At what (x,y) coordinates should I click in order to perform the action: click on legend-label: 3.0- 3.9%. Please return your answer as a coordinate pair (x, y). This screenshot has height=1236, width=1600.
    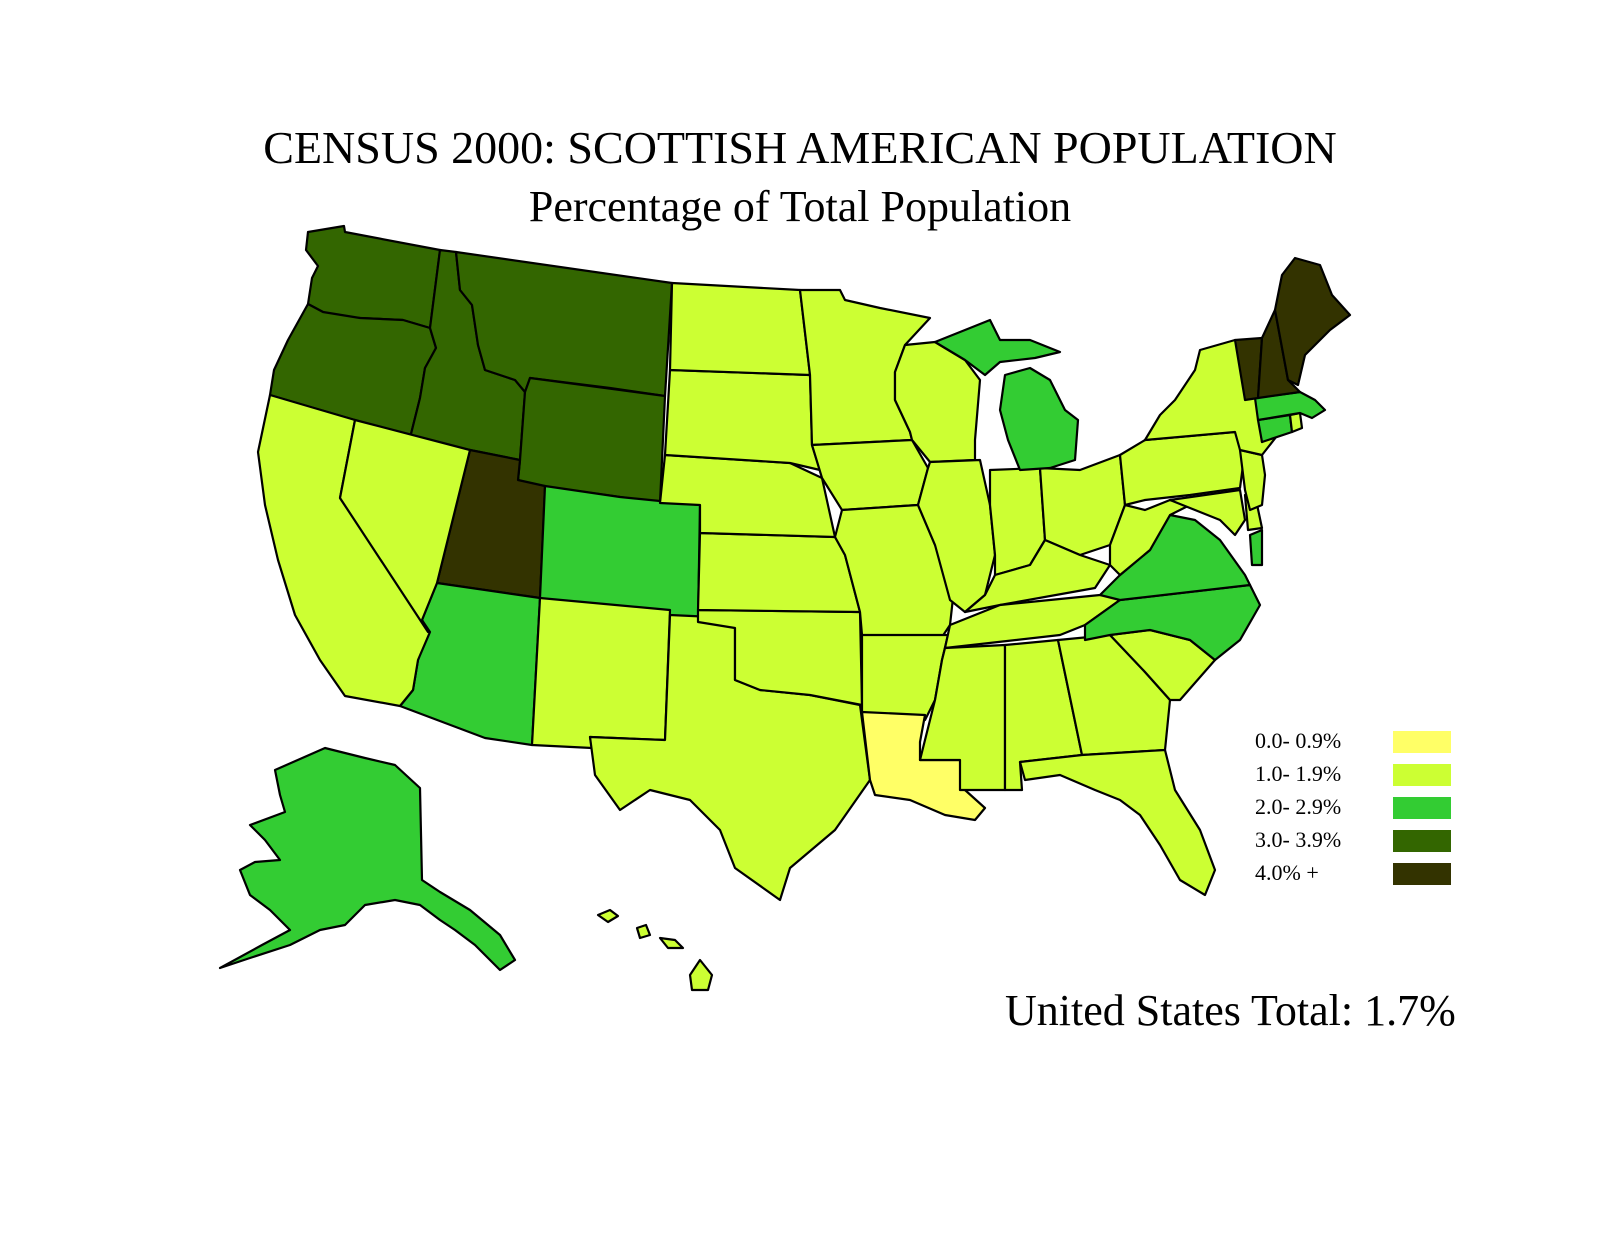
    Looking at the image, I should click on (1298, 839).